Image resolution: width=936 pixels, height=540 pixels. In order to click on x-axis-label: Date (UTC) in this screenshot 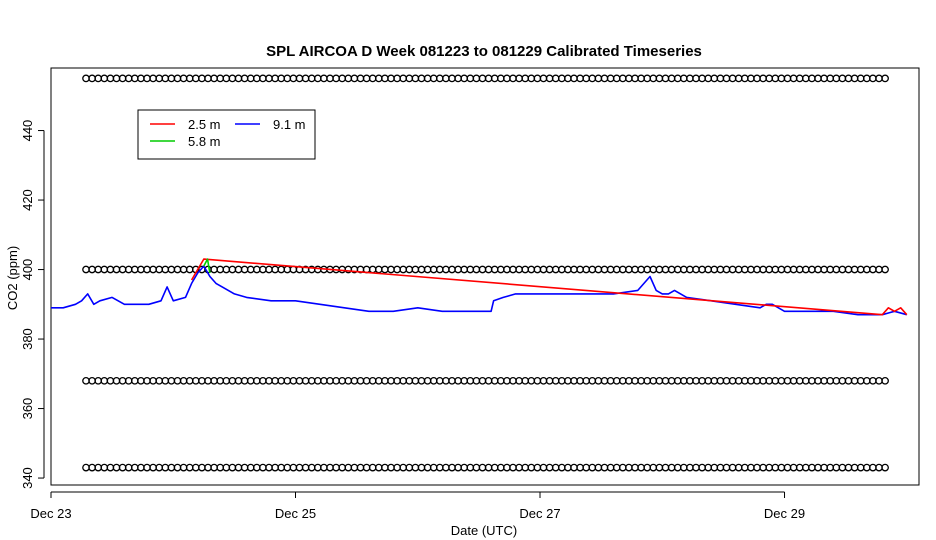, I will do `click(484, 530)`.